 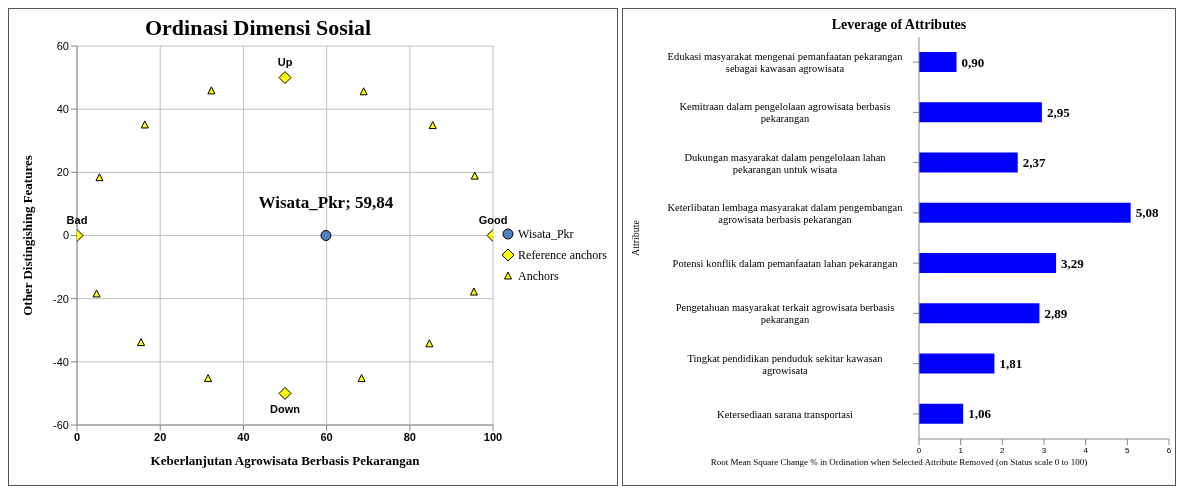 What do you see at coordinates (785, 263) in the screenshot?
I see `y-tick-label: Potensi konflik dalam pemanfaatan lahan pekarangan` at bounding box center [785, 263].